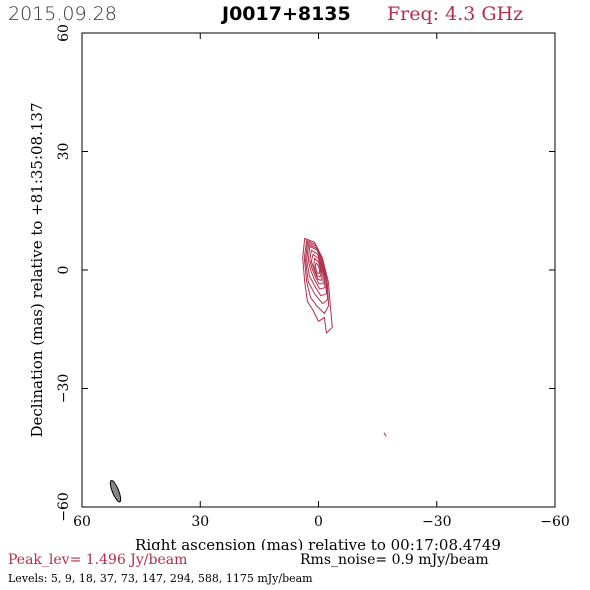 The image size is (590, 590). What do you see at coordinates (455, 14) in the screenshot?
I see `frequency-label: Freq: 4.3 GHz` at bounding box center [455, 14].